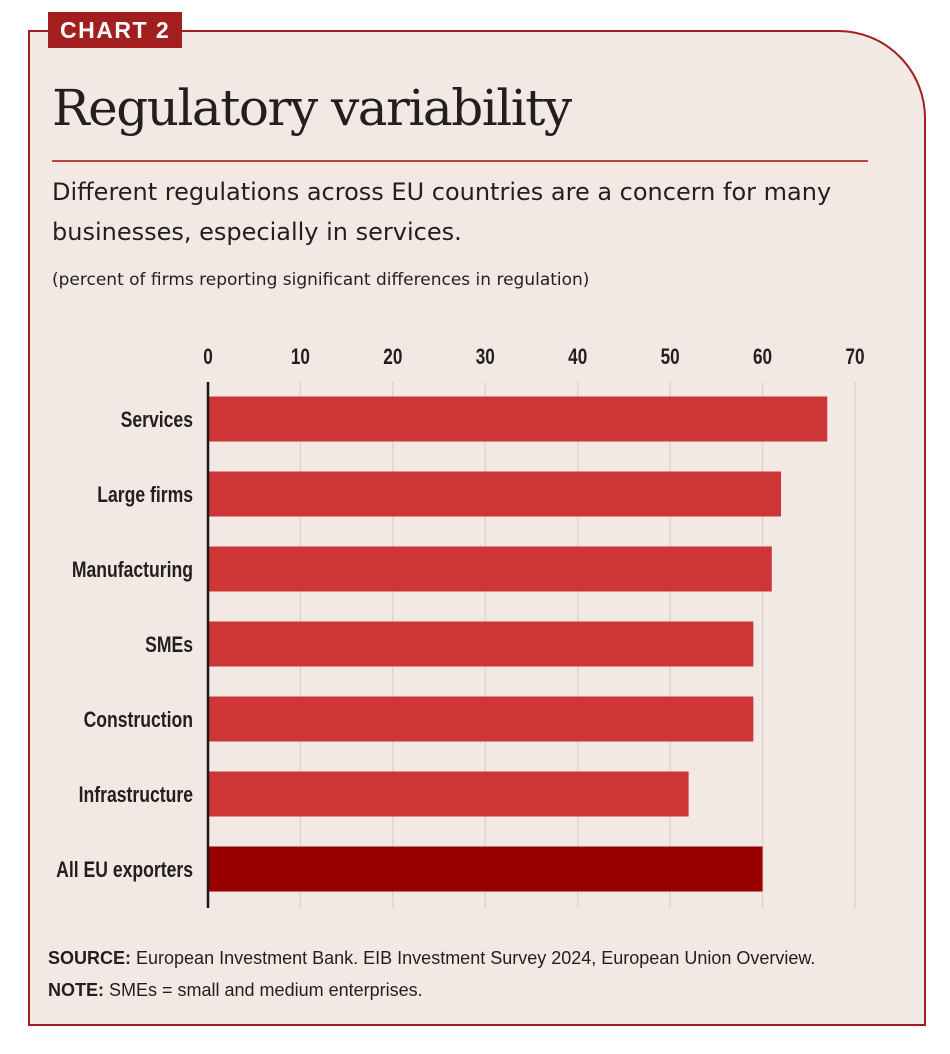  I want to click on chart-badge: CHART 2, so click(115, 30).